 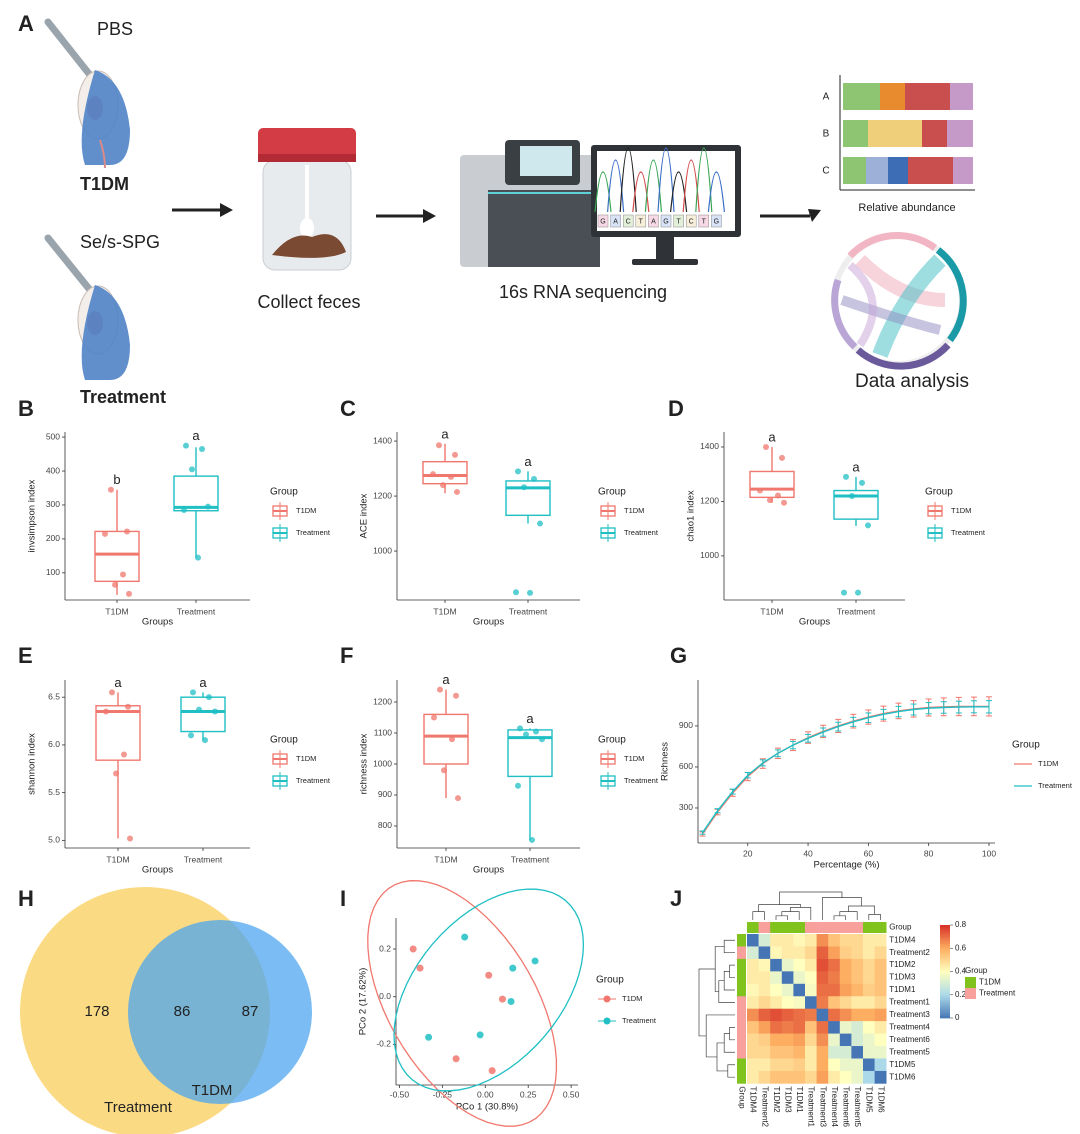 I want to click on colorbar-label: 0.4, so click(x=961, y=971).